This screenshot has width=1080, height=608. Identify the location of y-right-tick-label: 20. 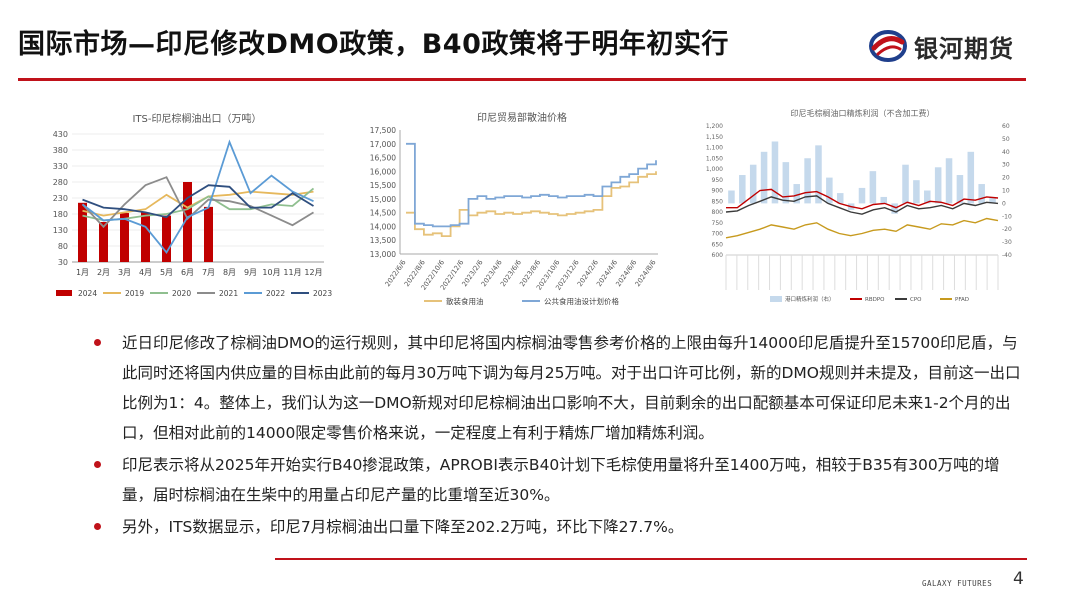
(1006, 178).